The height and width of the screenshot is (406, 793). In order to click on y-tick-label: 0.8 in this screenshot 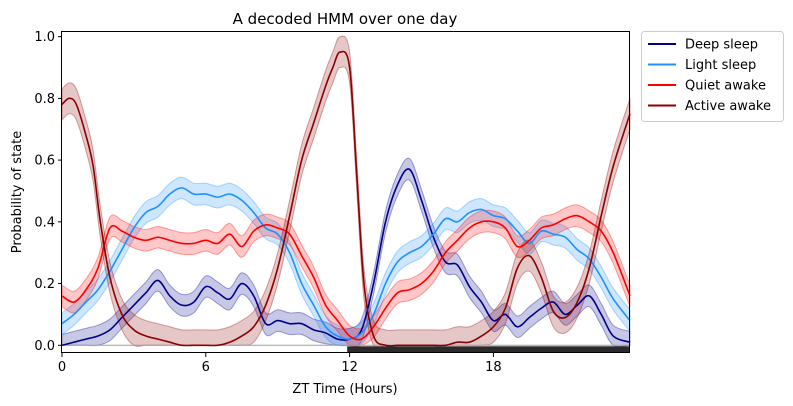, I will do `click(44, 99)`.